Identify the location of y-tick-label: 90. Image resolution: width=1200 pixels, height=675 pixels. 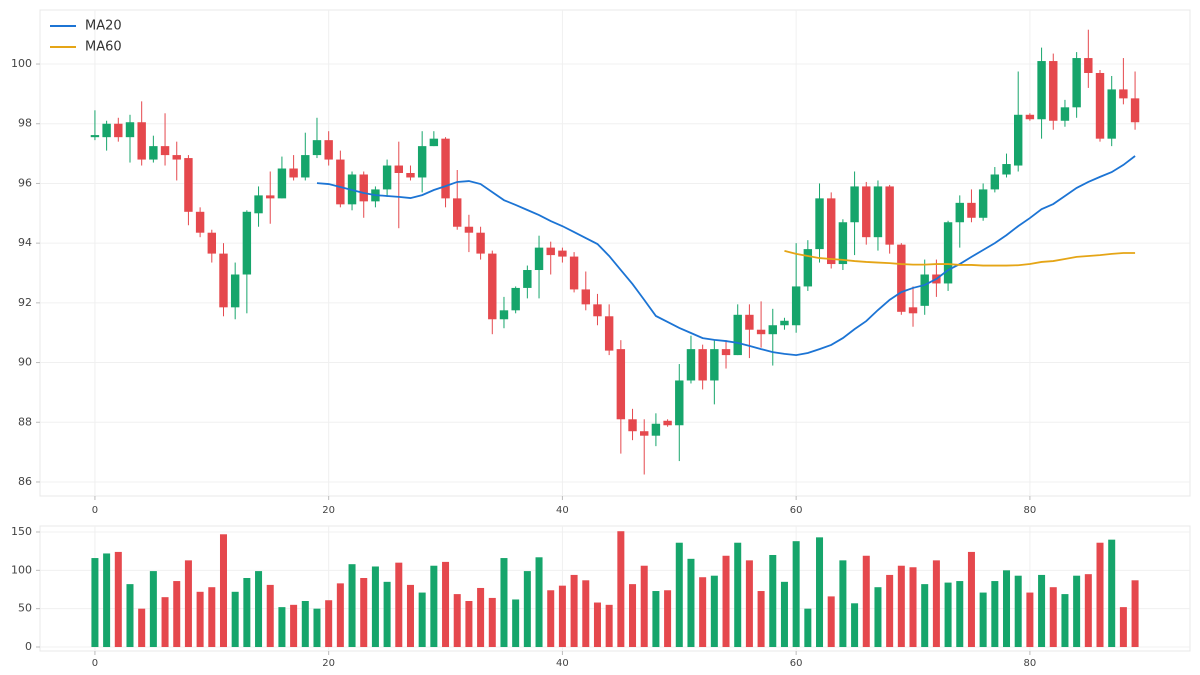
(25, 362).